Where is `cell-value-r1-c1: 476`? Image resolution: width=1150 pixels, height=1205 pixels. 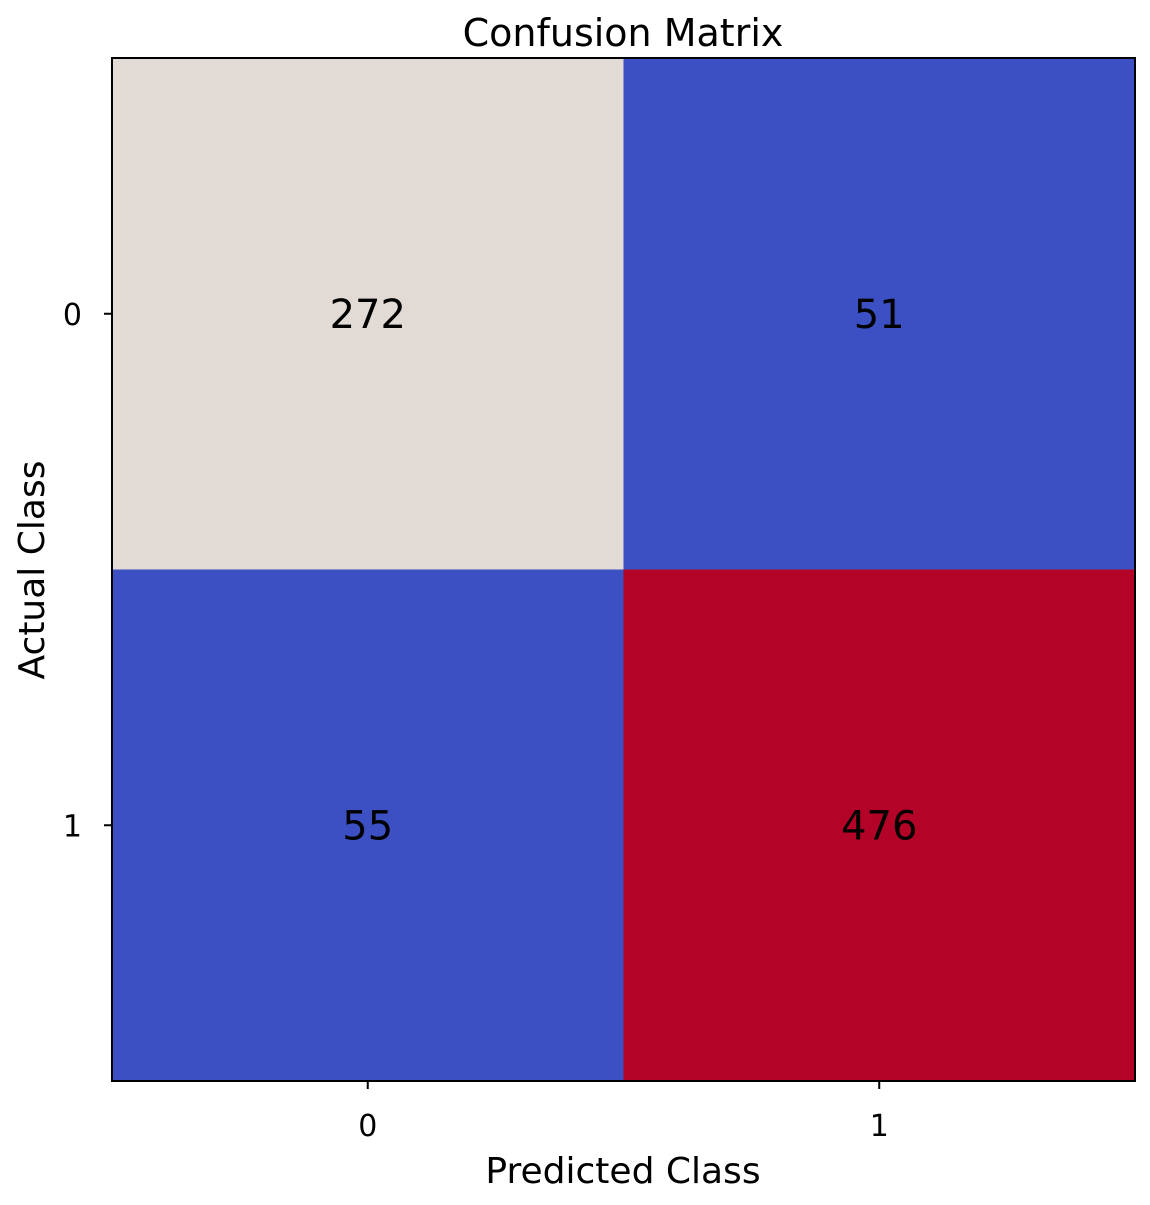 cell-value-r1-c1: 476 is located at coordinates (879, 826).